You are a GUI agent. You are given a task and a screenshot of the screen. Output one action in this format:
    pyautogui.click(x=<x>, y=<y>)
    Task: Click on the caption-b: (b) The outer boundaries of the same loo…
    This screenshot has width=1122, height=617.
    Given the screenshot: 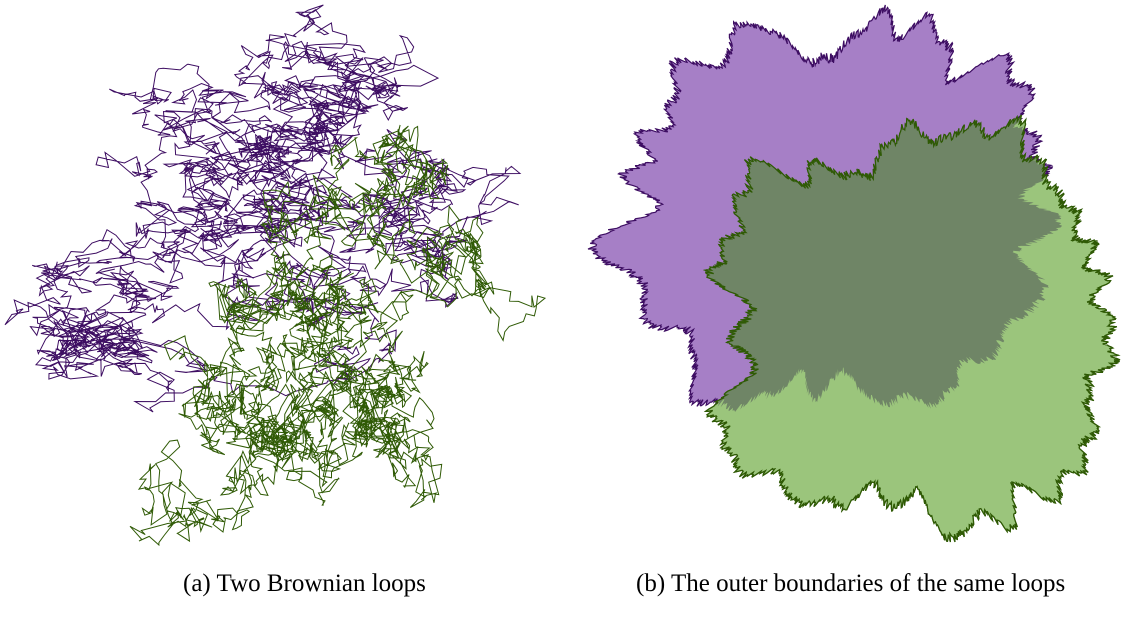 What is the action you would take?
    pyautogui.click(x=851, y=583)
    